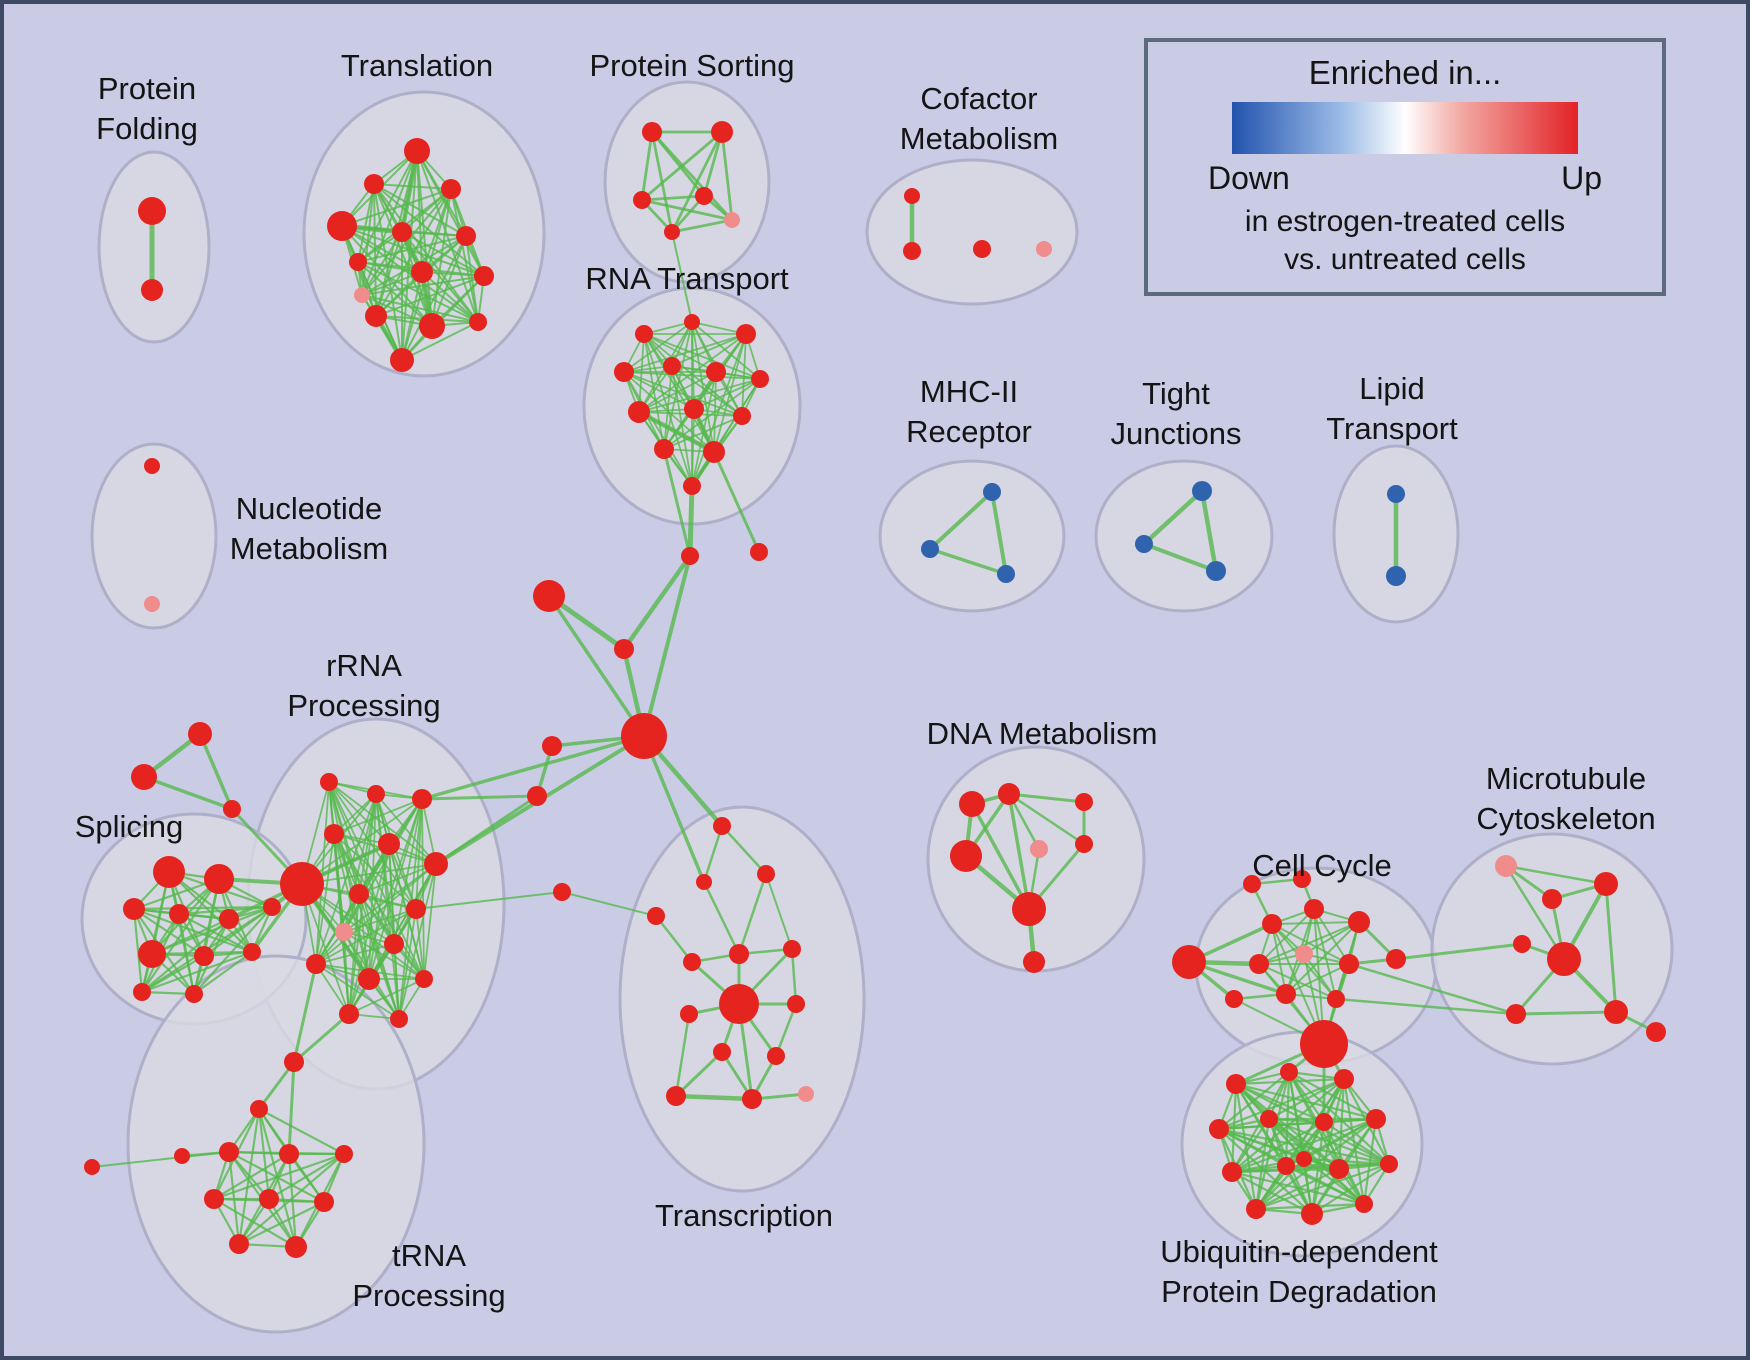 The width and height of the screenshot is (1750, 1360). Describe the element at coordinates (609, 904) in the screenshot. I see `network-edge-cn8-tx4` at that location.